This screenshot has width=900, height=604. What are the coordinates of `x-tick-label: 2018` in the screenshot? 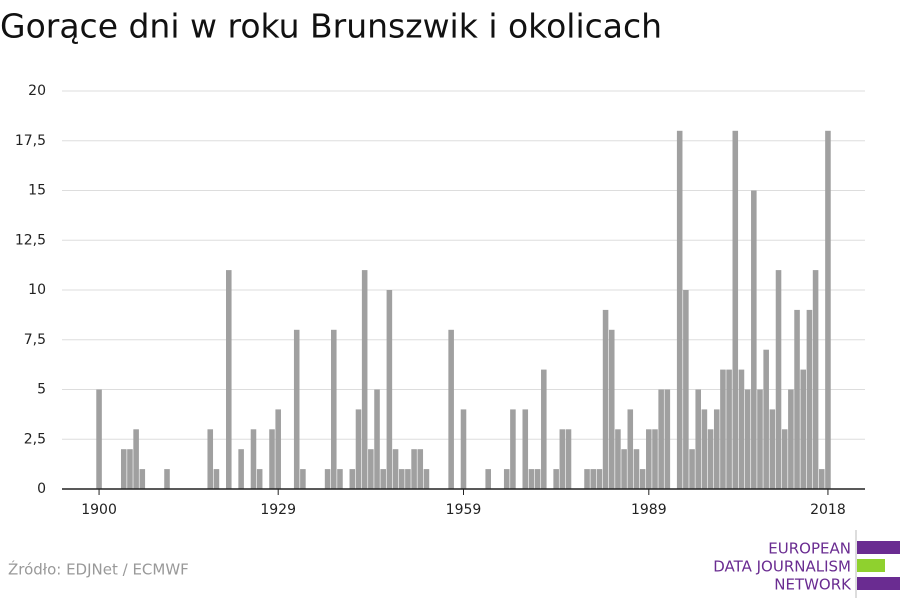 It's located at (828, 510).